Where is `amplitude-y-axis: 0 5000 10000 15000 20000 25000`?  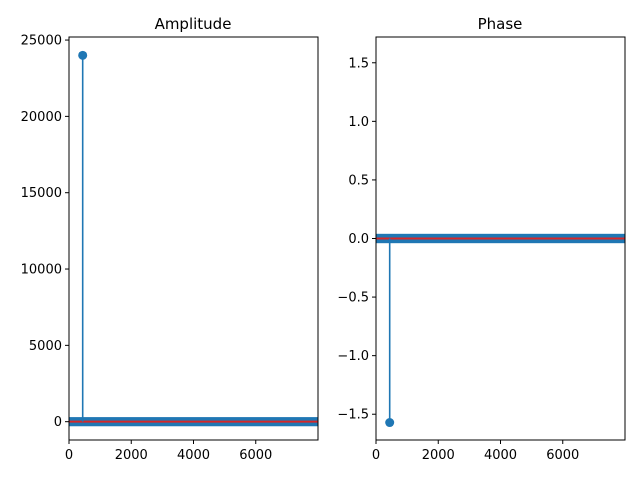
amplitude-y-axis: 0 5000 10000 15000 20000 25000 is located at coordinates (45, 232).